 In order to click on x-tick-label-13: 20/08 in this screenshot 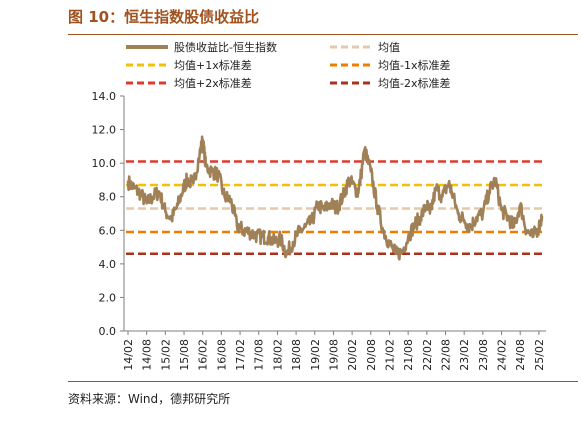, I will do `click(371, 355)`.